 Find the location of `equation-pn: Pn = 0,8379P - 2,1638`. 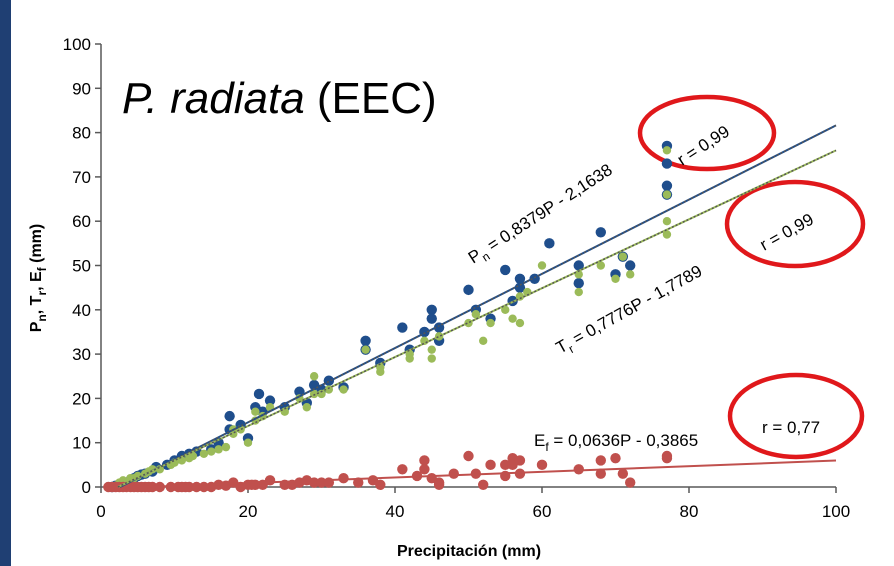

equation-pn: Pn = 0,8379P - 2,1638 is located at coordinates (541, 215).